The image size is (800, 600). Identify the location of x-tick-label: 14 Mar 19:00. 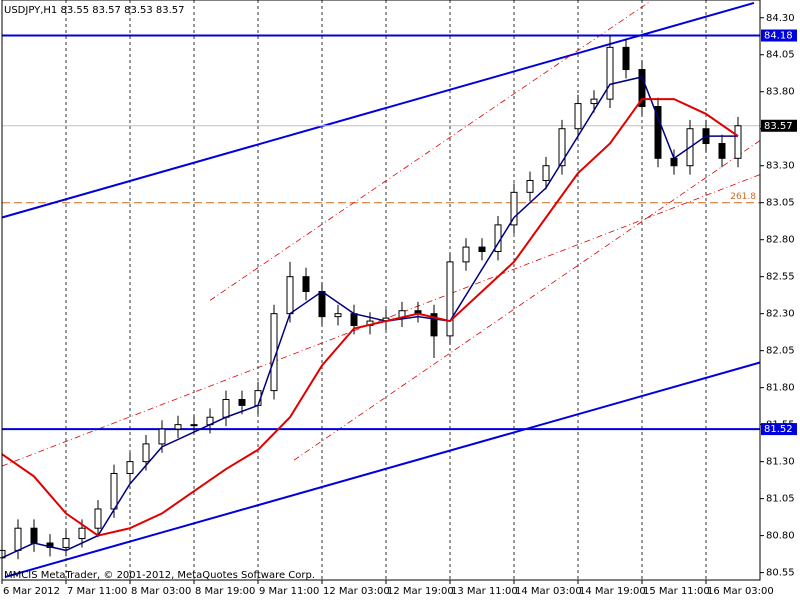
(612, 591).